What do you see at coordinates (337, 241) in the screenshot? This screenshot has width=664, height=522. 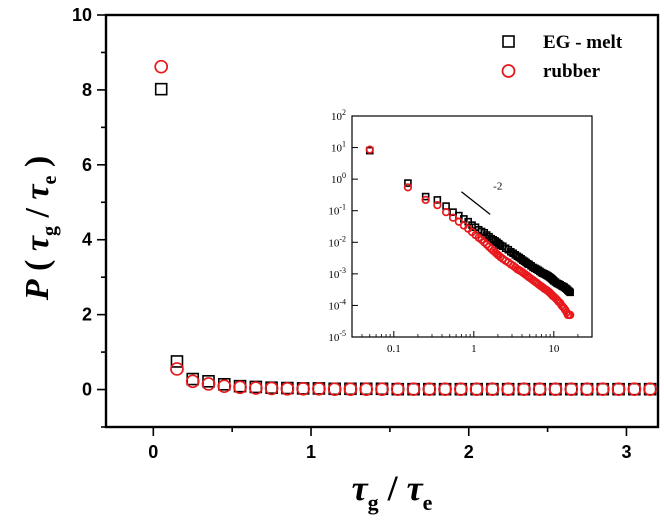 I see `inset-y-tick-label: 10⁻²` at bounding box center [337, 241].